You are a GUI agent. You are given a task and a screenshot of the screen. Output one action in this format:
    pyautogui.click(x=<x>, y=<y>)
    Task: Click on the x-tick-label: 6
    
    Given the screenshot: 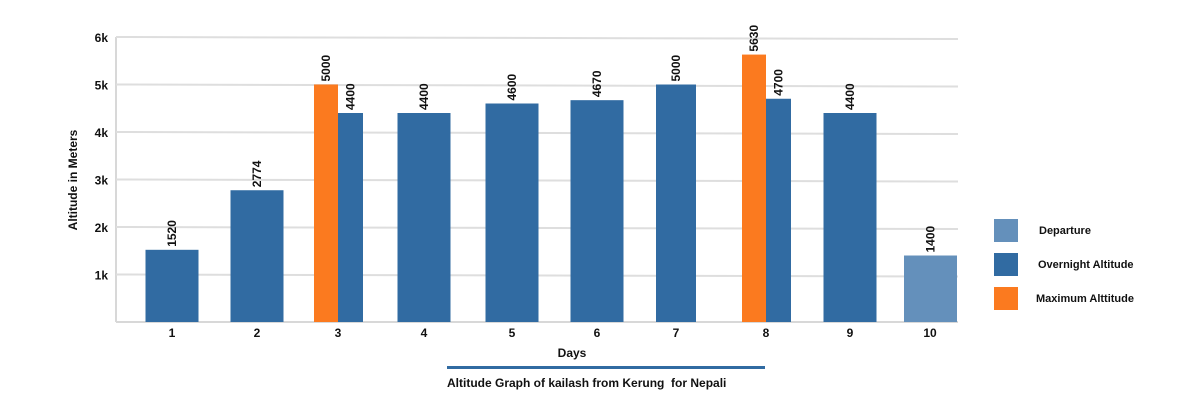 What is the action you would take?
    pyautogui.click(x=597, y=333)
    